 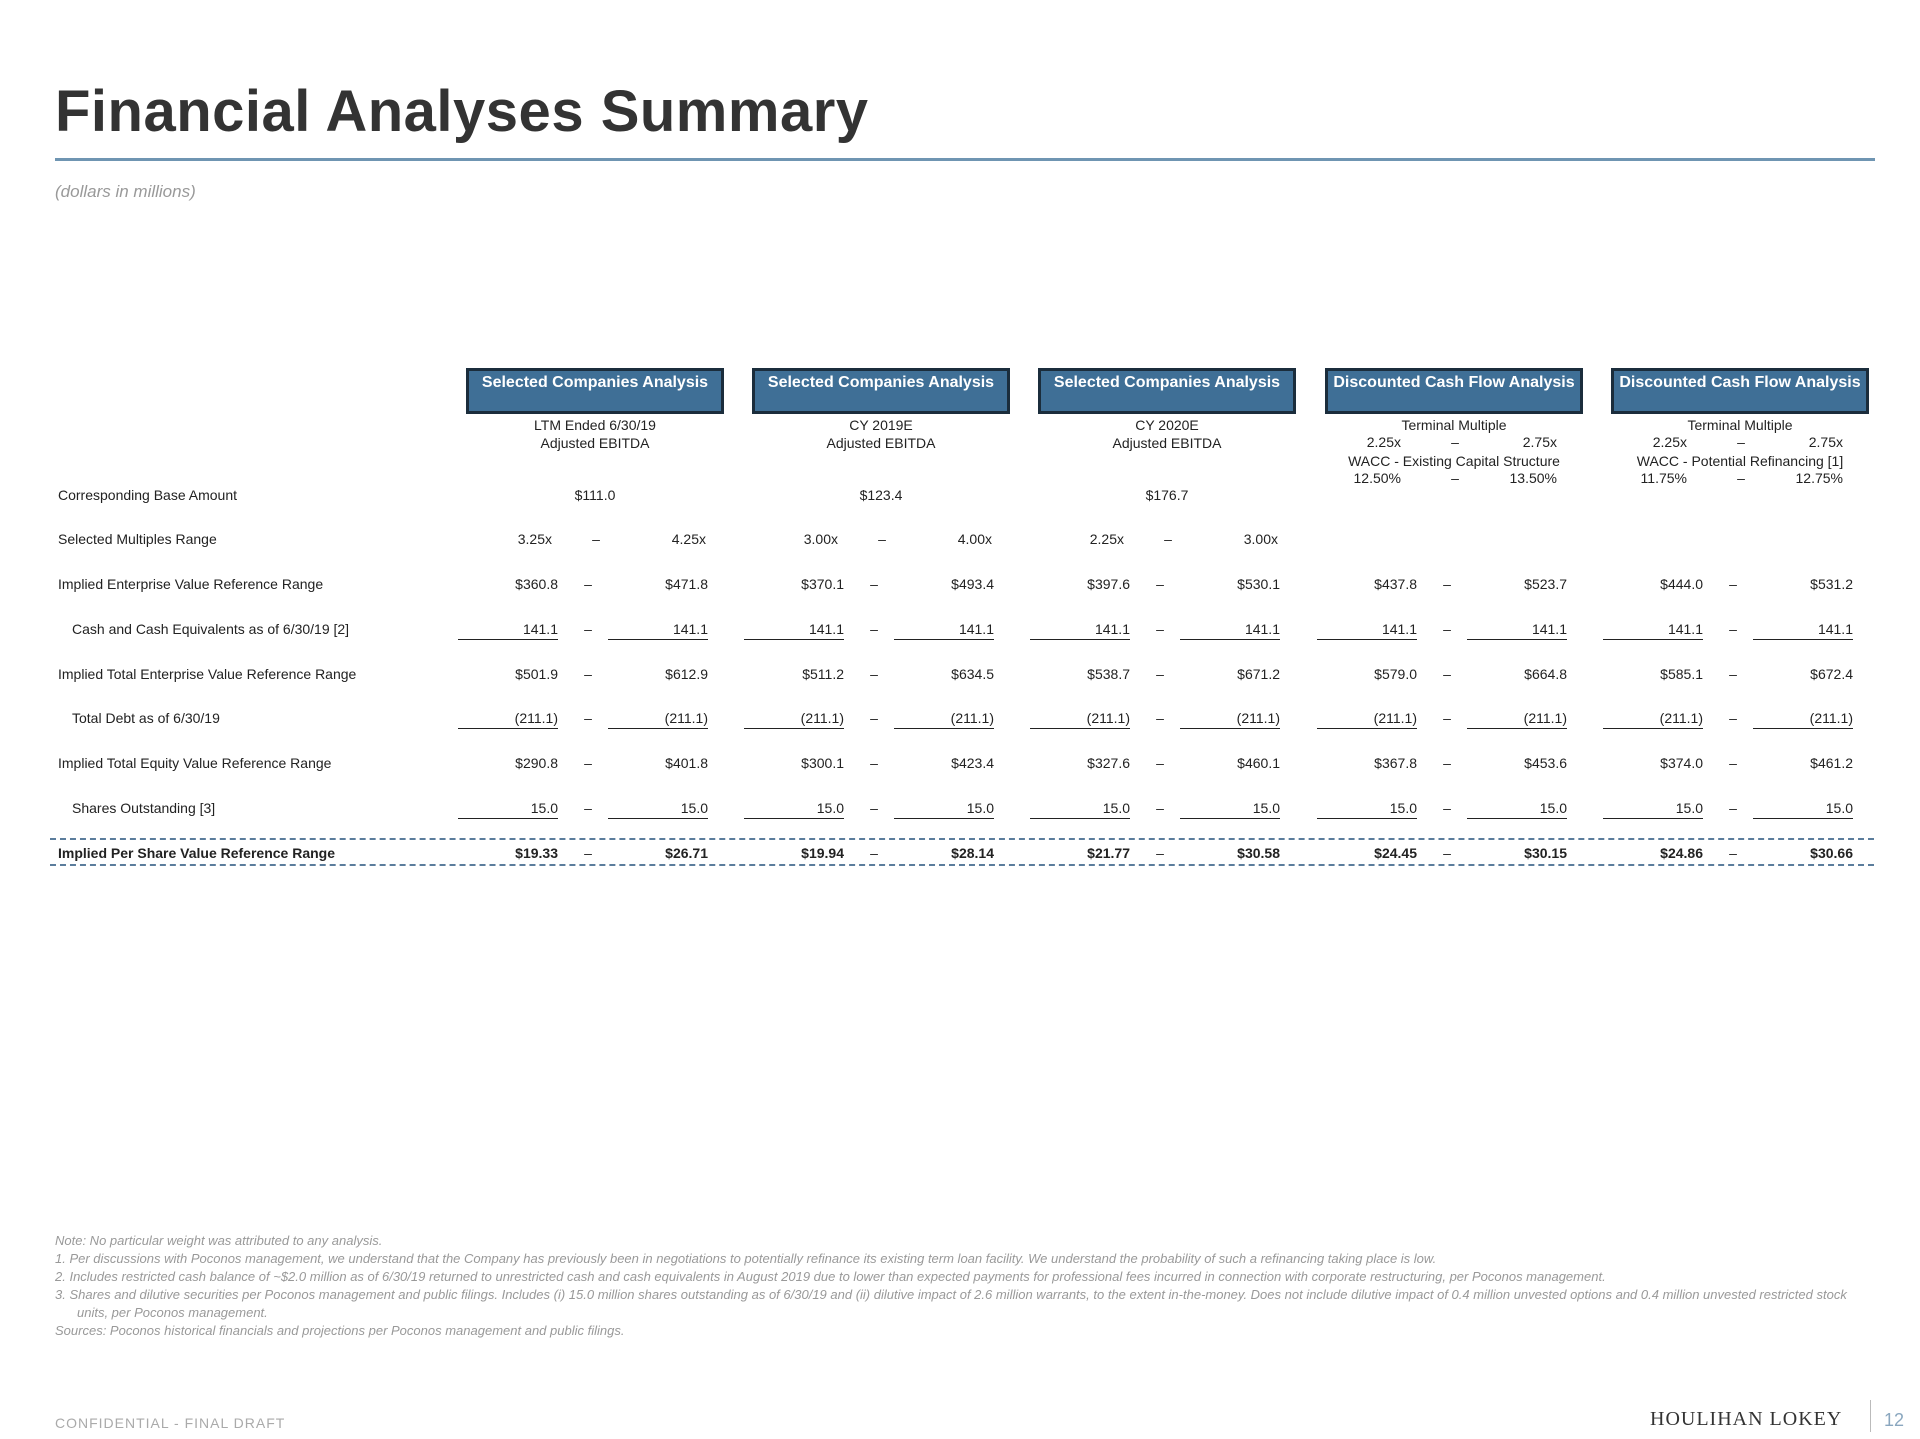 I want to click on terminal-multiple-label: Terminal Multiple, so click(x=1740, y=425).